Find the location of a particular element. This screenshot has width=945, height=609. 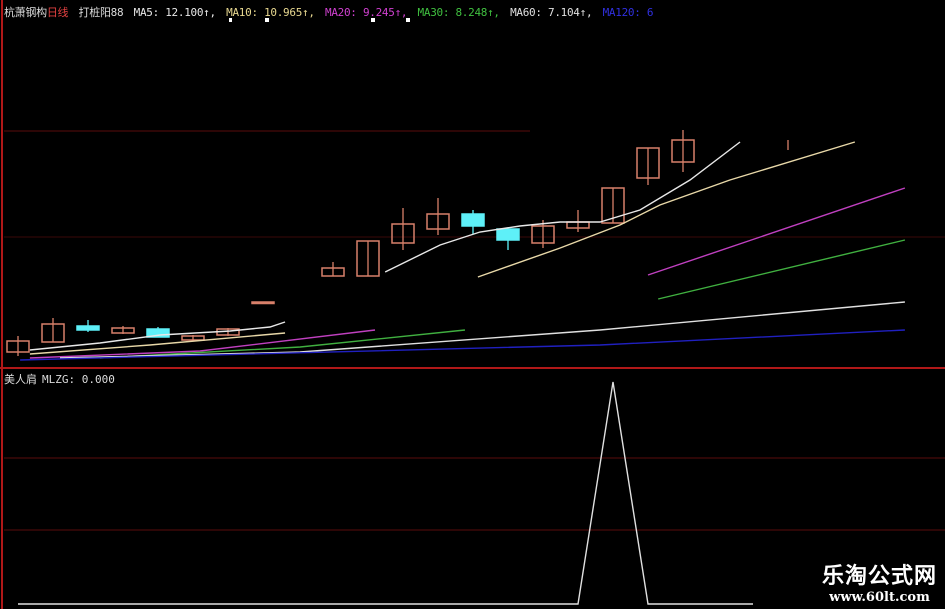

watermark-logo: 乐淘公式网 www.60lt.com is located at coordinates (879, 581).